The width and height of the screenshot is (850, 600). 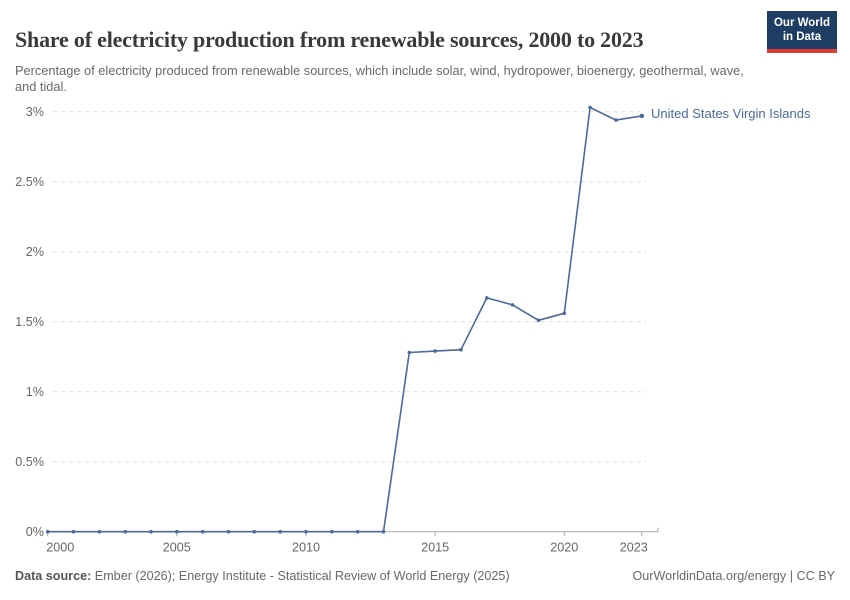 I want to click on y-tick-label: 2%, so click(x=35, y=252).